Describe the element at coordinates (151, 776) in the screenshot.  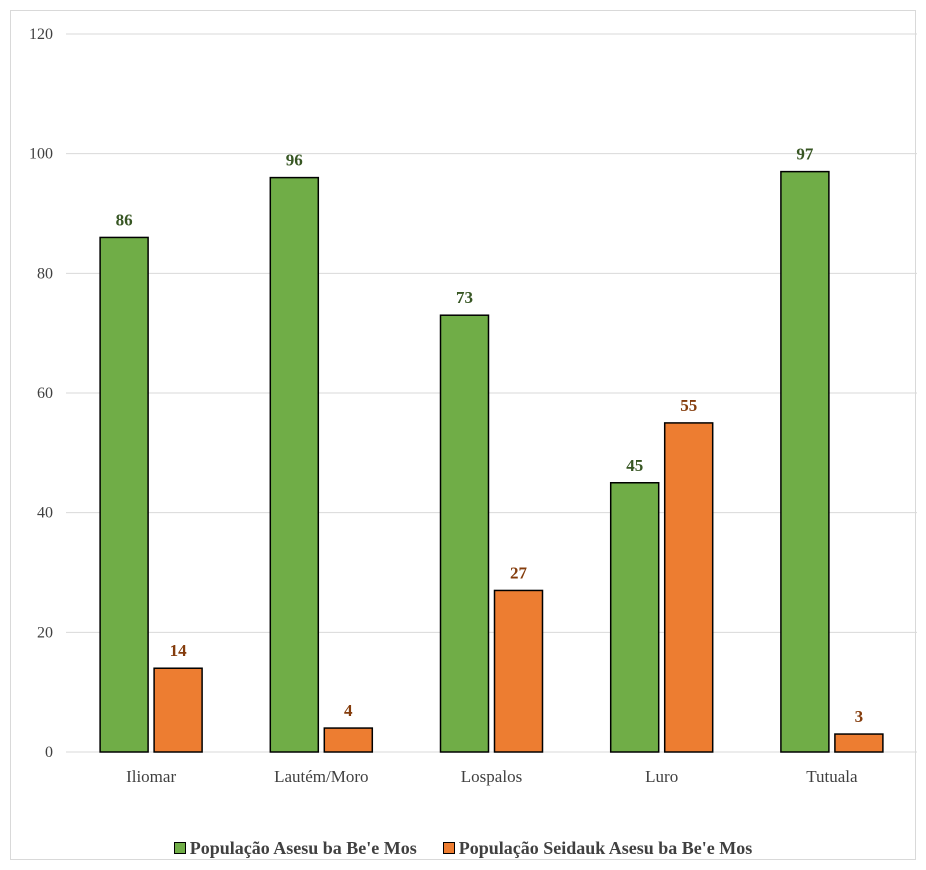
I see `category-label: Iliomar` at that location.